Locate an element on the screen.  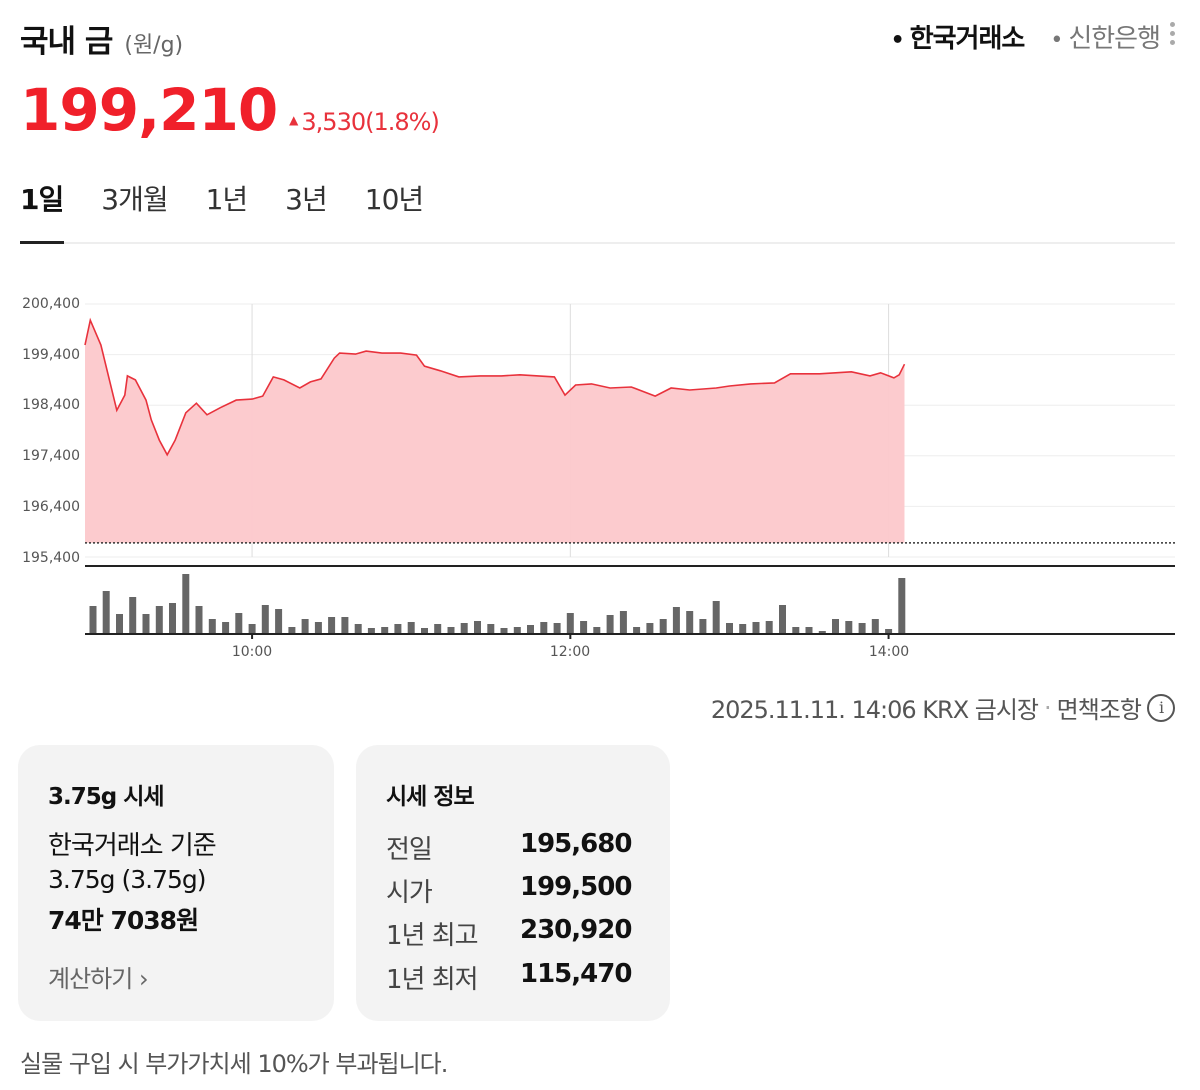
calculate-label: 계산하기 is located at coordinates (90, 979).